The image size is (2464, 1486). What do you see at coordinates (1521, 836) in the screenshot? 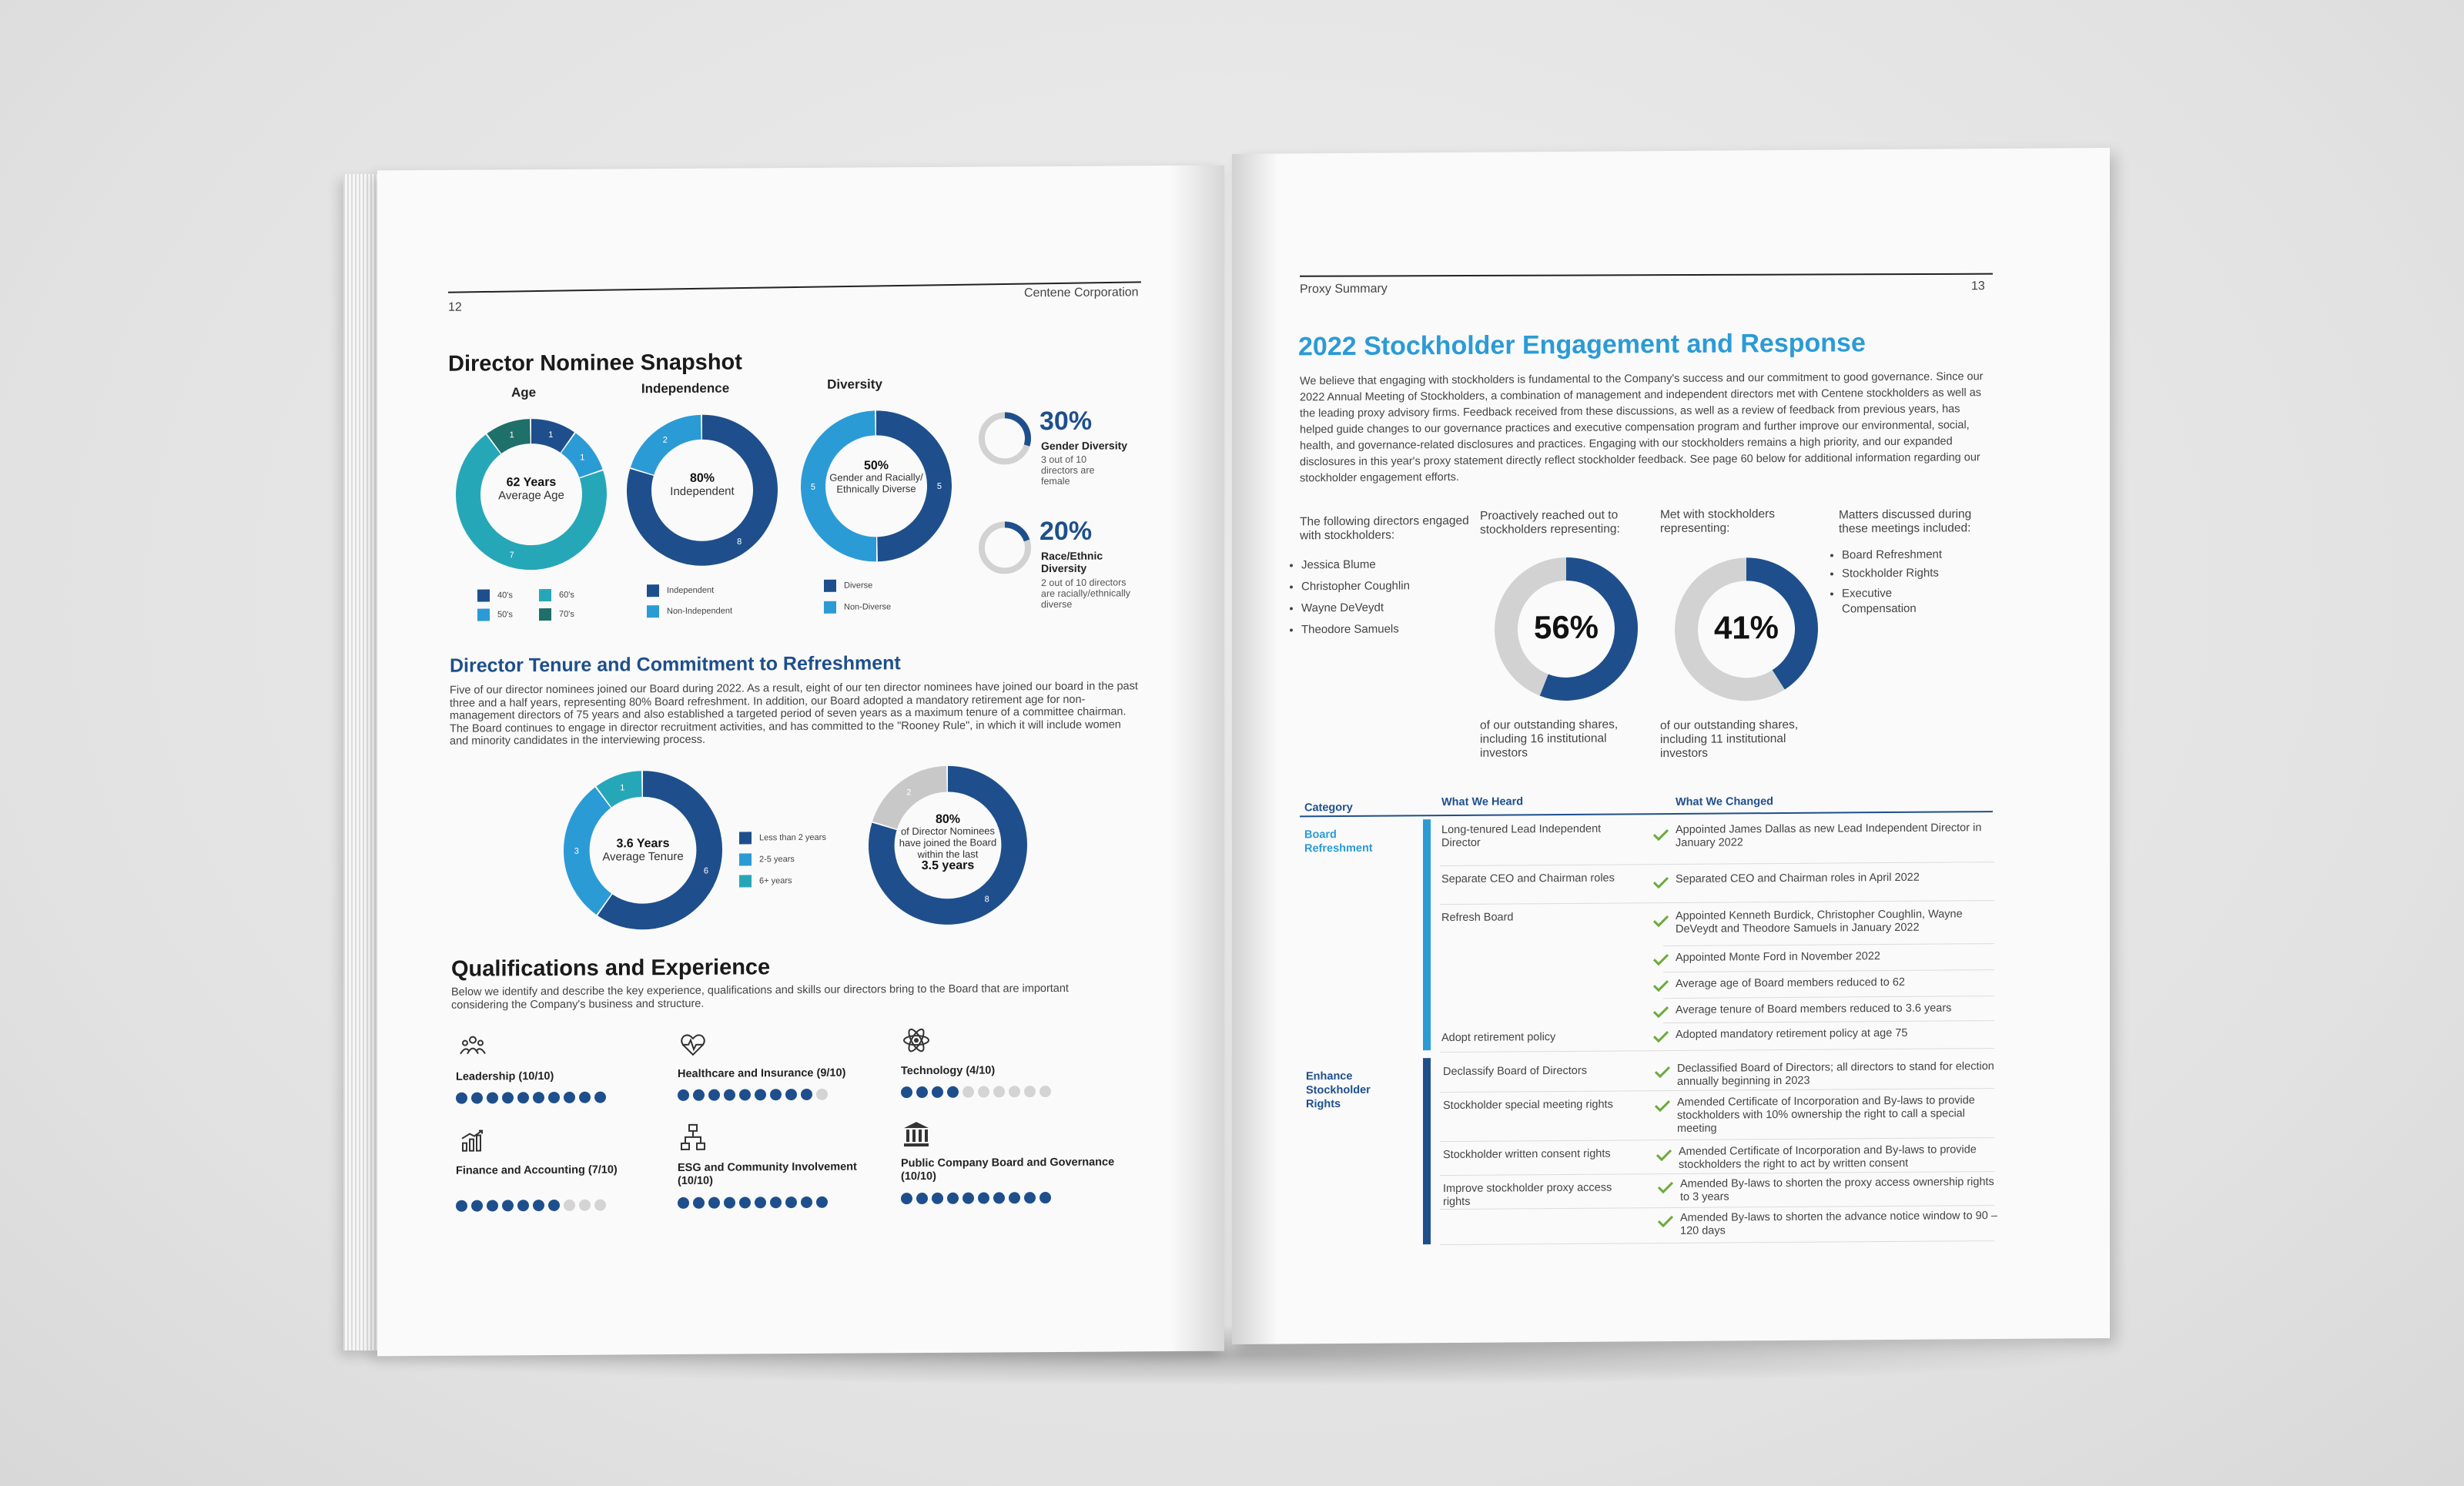
I see `heard-item: Long-tenured Lead Independent Director` at bounding box center [1521, 836].